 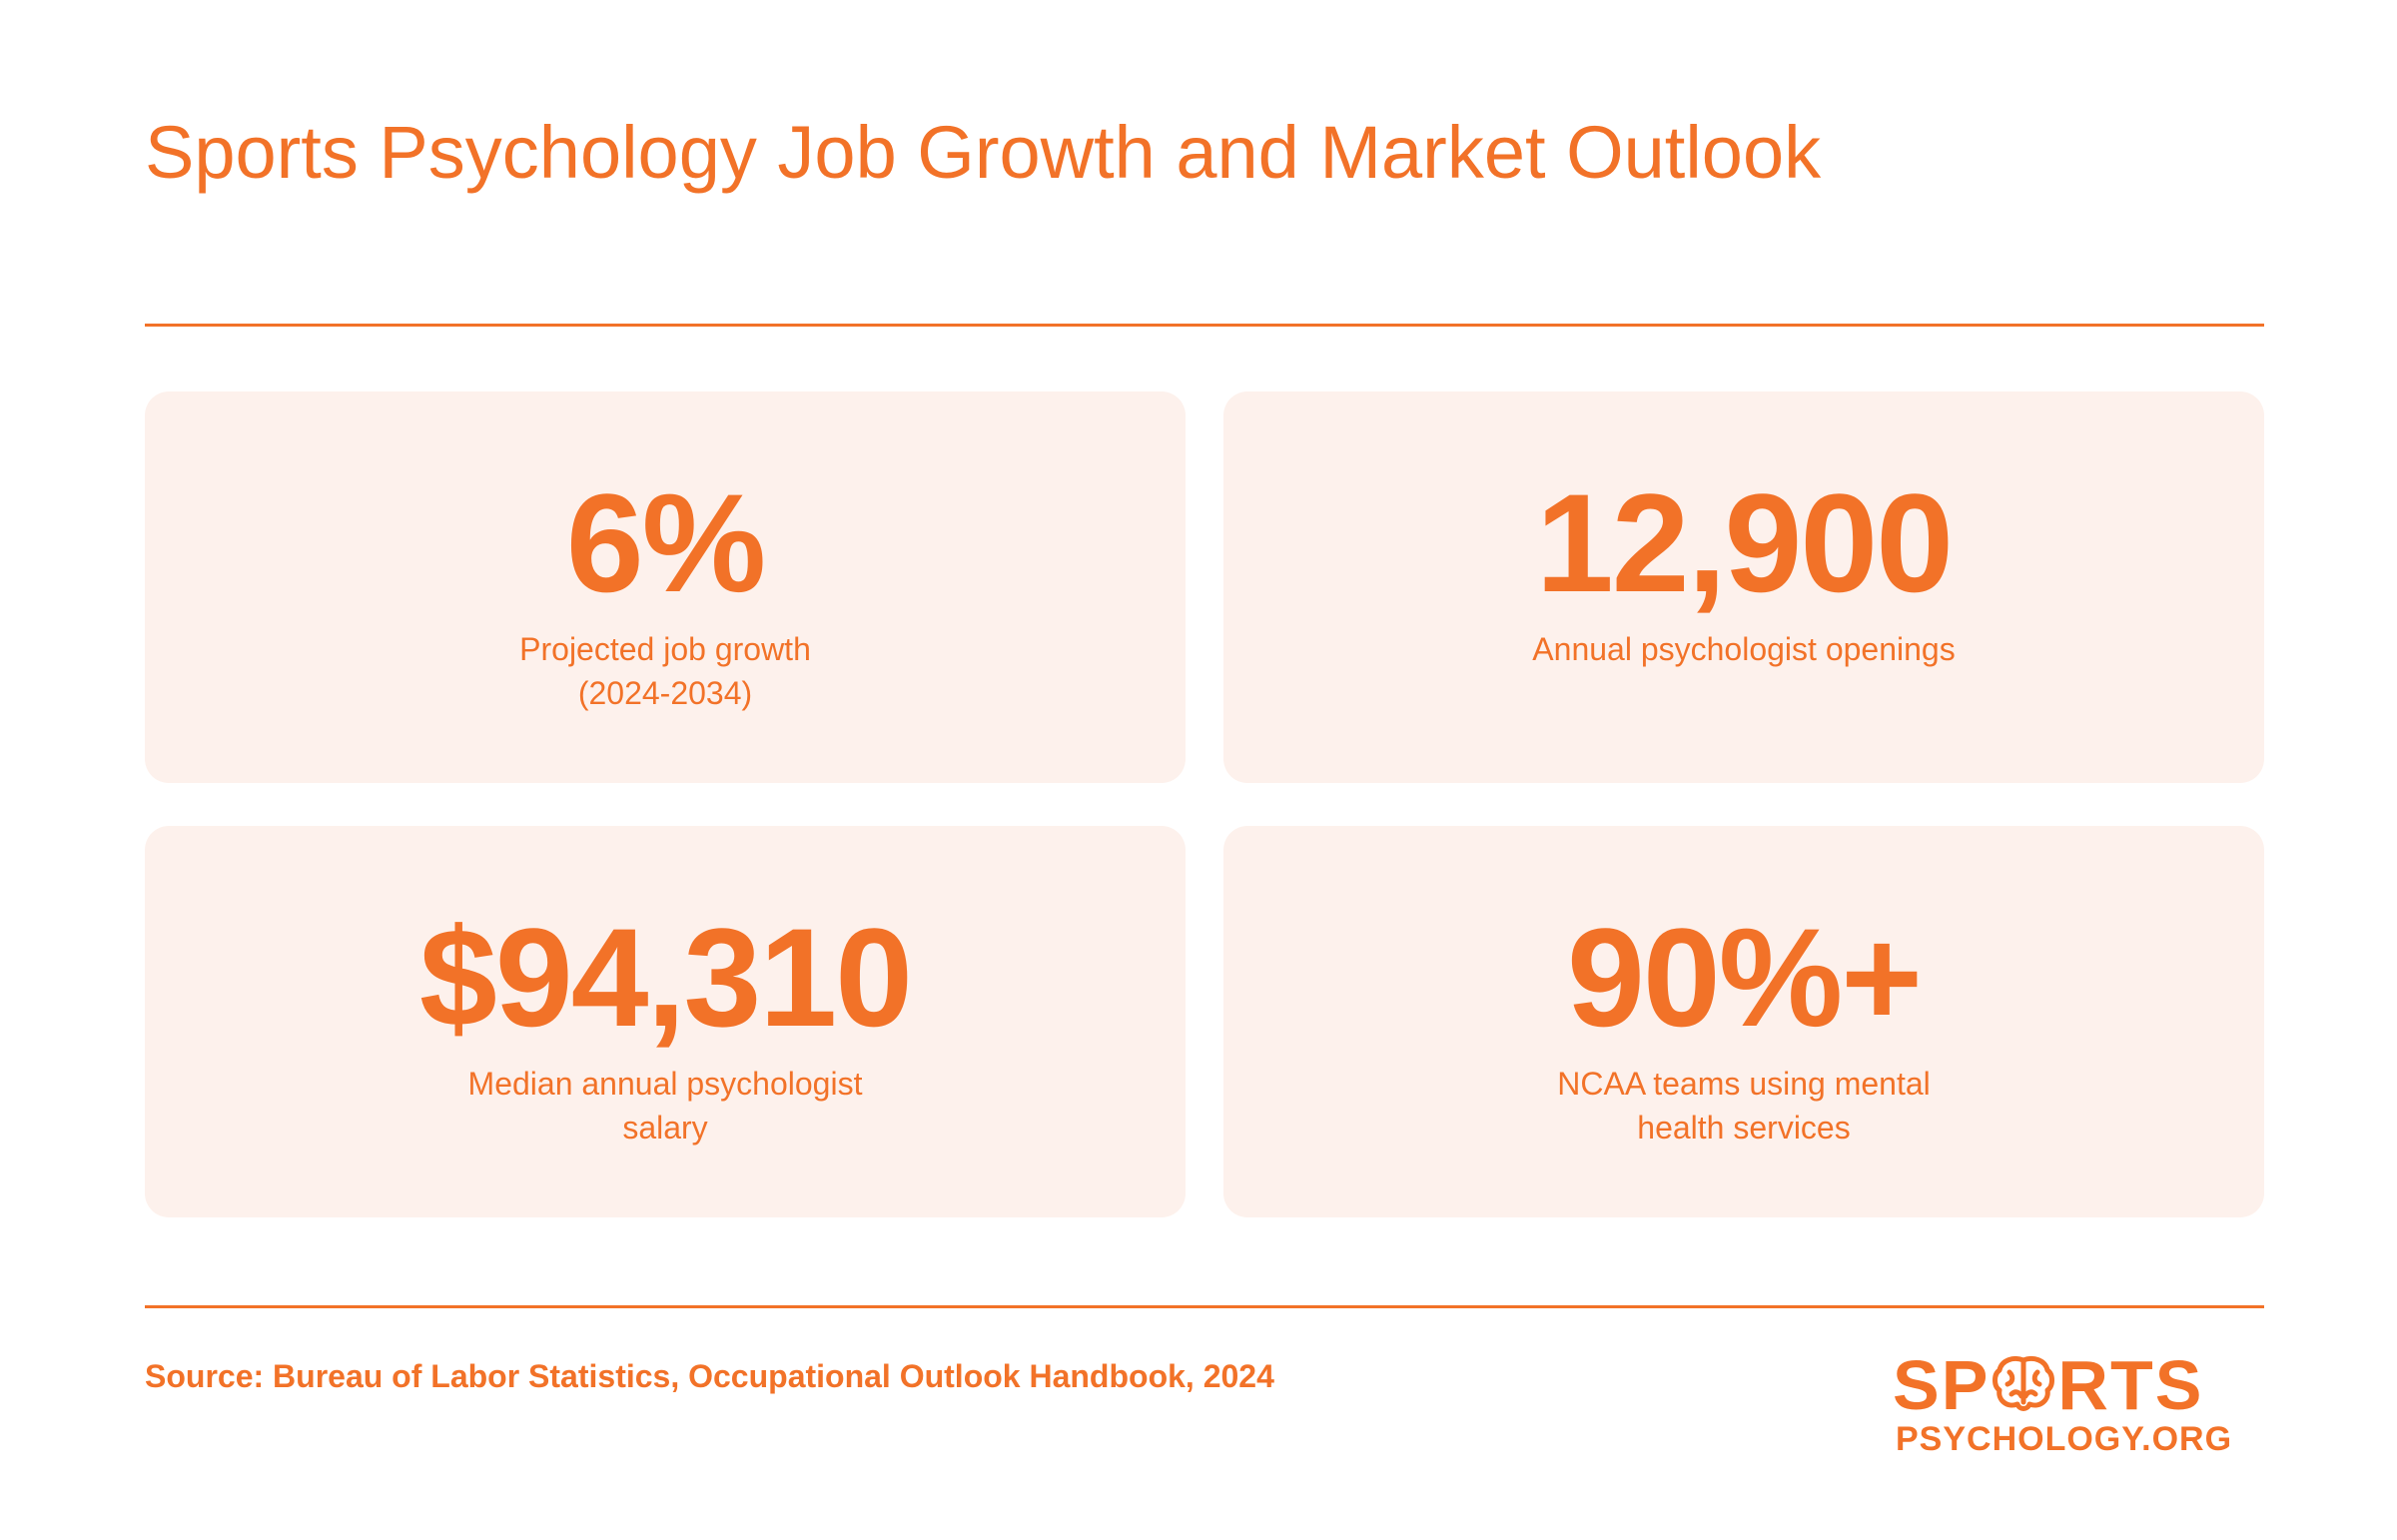 I want to click on stat-card-job-growth: 6% Projected job growth (2024-2034), so click(x=665, y=587).